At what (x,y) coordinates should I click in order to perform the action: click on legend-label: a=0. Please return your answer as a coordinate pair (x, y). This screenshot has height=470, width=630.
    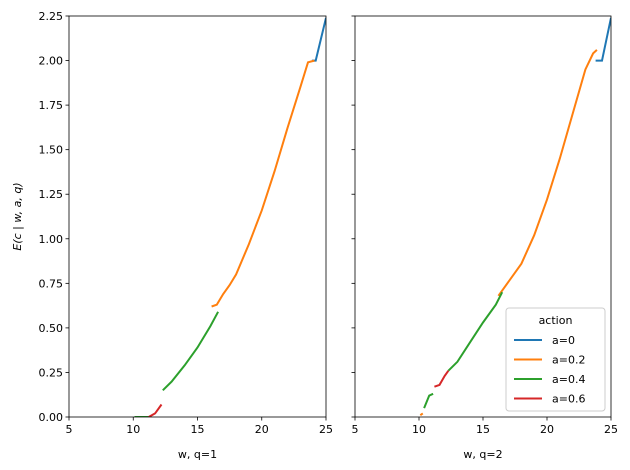
    Looking at the image, I should click on (563, 340).